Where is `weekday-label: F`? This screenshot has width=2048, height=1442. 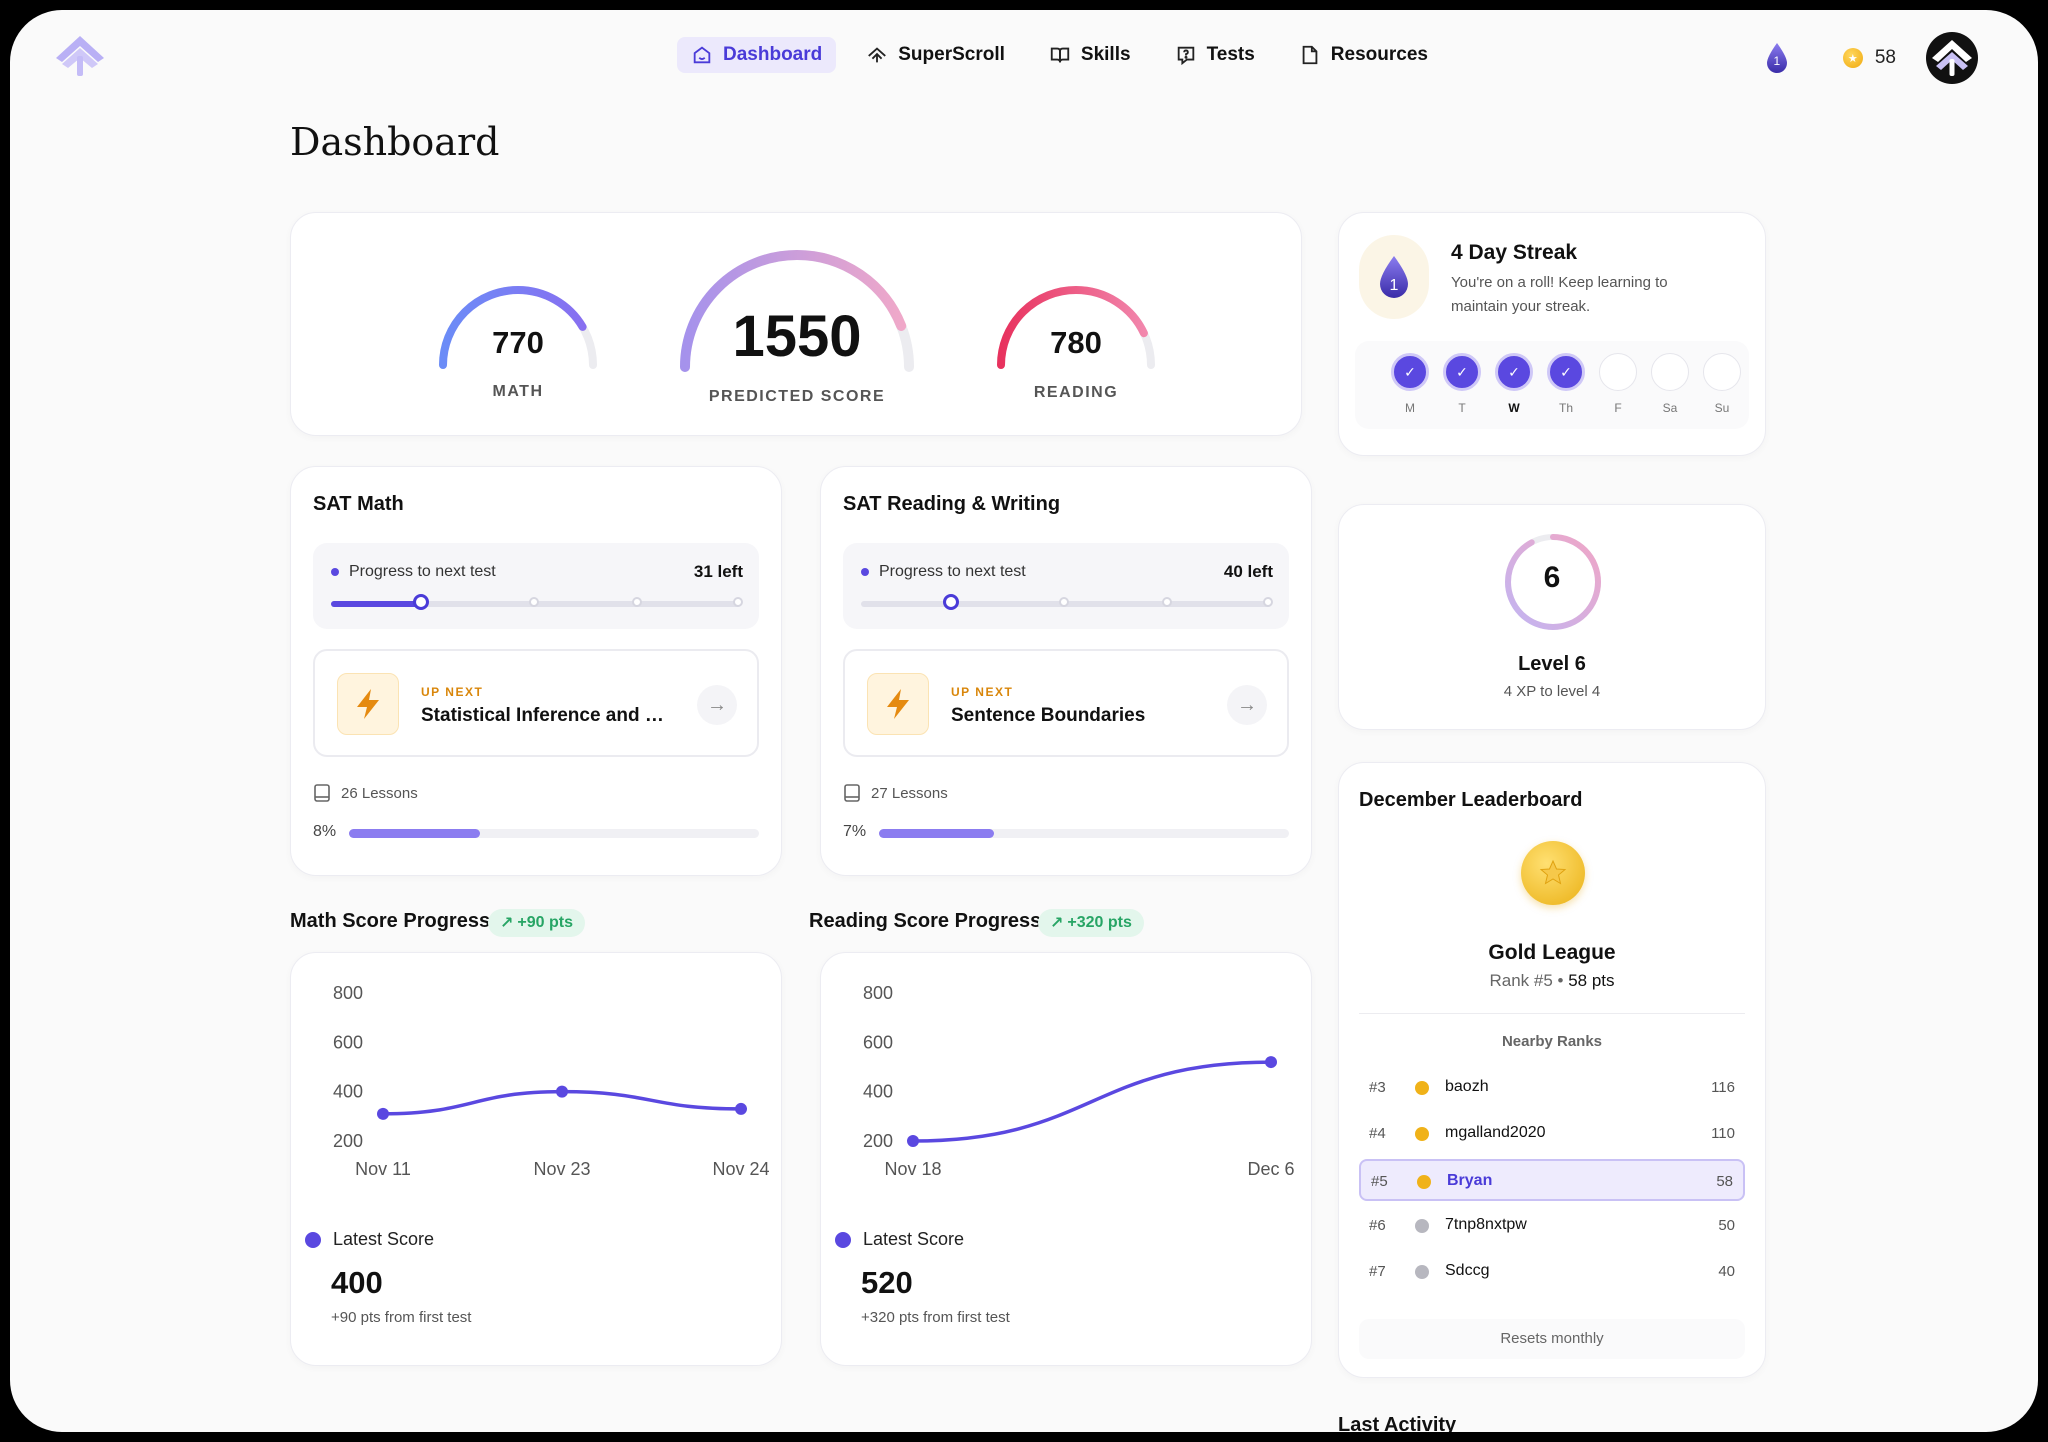 weekday-label: F is located at coordinates (1618, 408).